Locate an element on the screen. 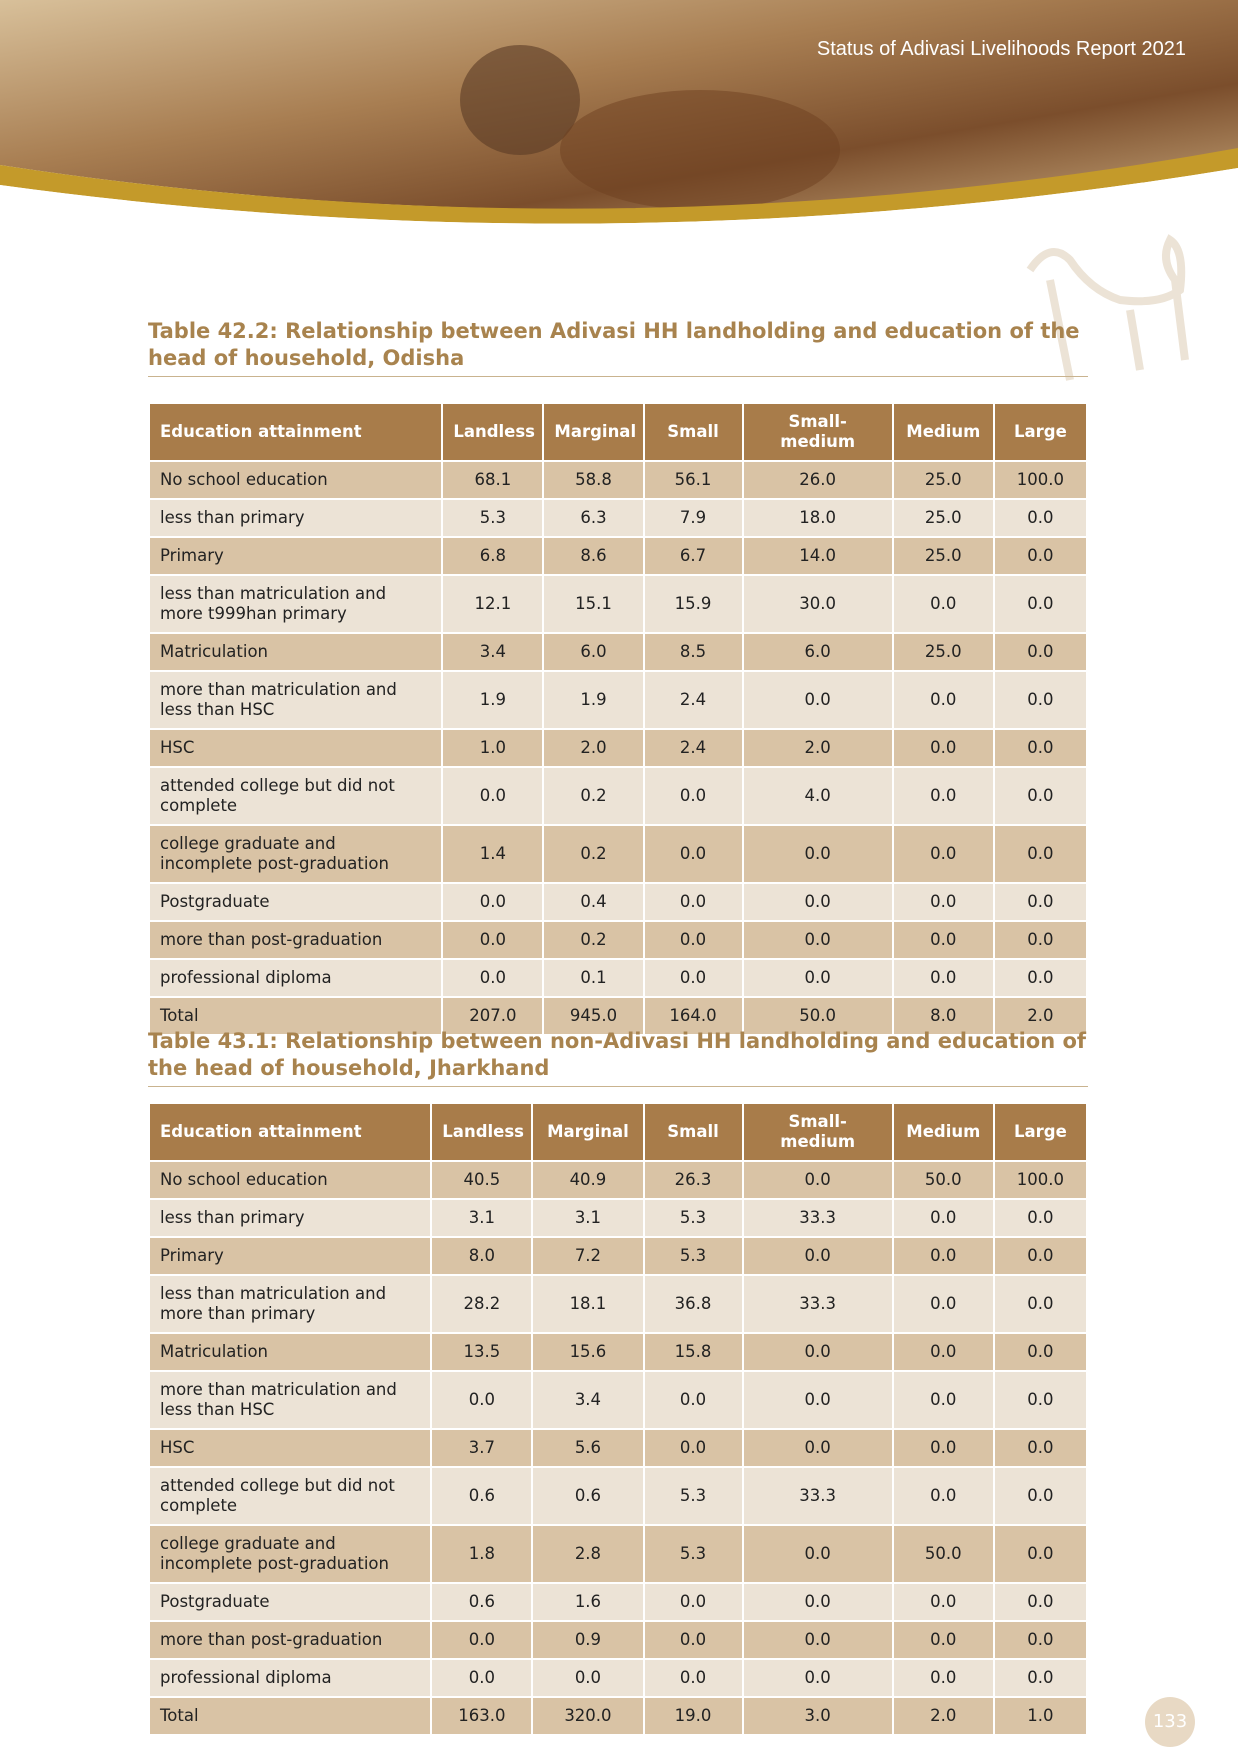 This screenshot has height=1763, width=1238. value-cell: 1.8 is located at coordinates (482, 1554).